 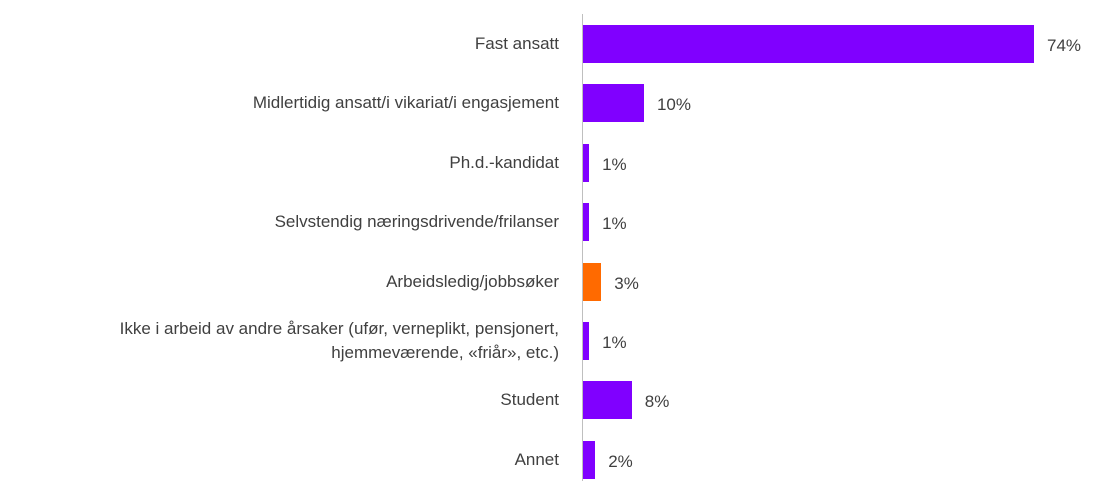 What do you see at coordinates (657, 402) in the screenshot?
I see `data-label: 8%` at bounding box center [657, 402].